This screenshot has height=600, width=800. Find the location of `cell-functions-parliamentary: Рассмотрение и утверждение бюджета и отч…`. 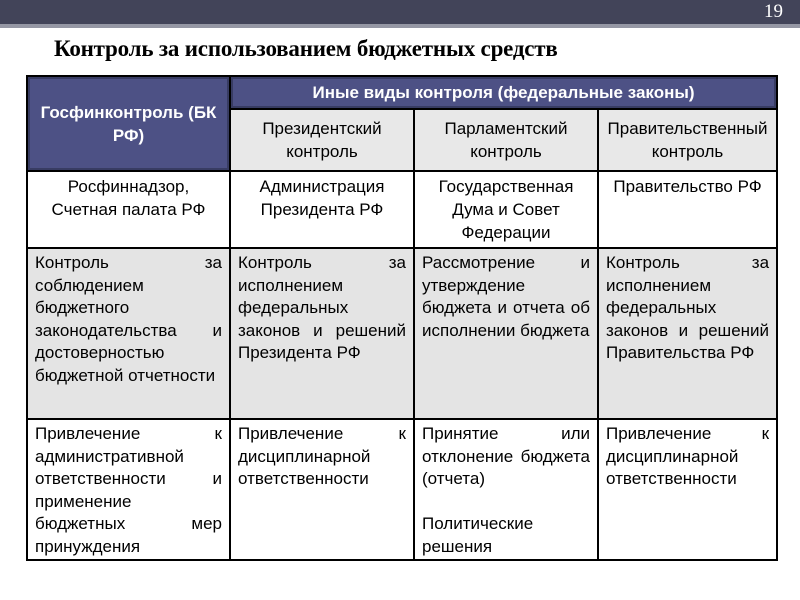

cell-functions-parliamentary: Рассмотрение и утверждение бюджета и отч… is located at coordinates (506, 333).